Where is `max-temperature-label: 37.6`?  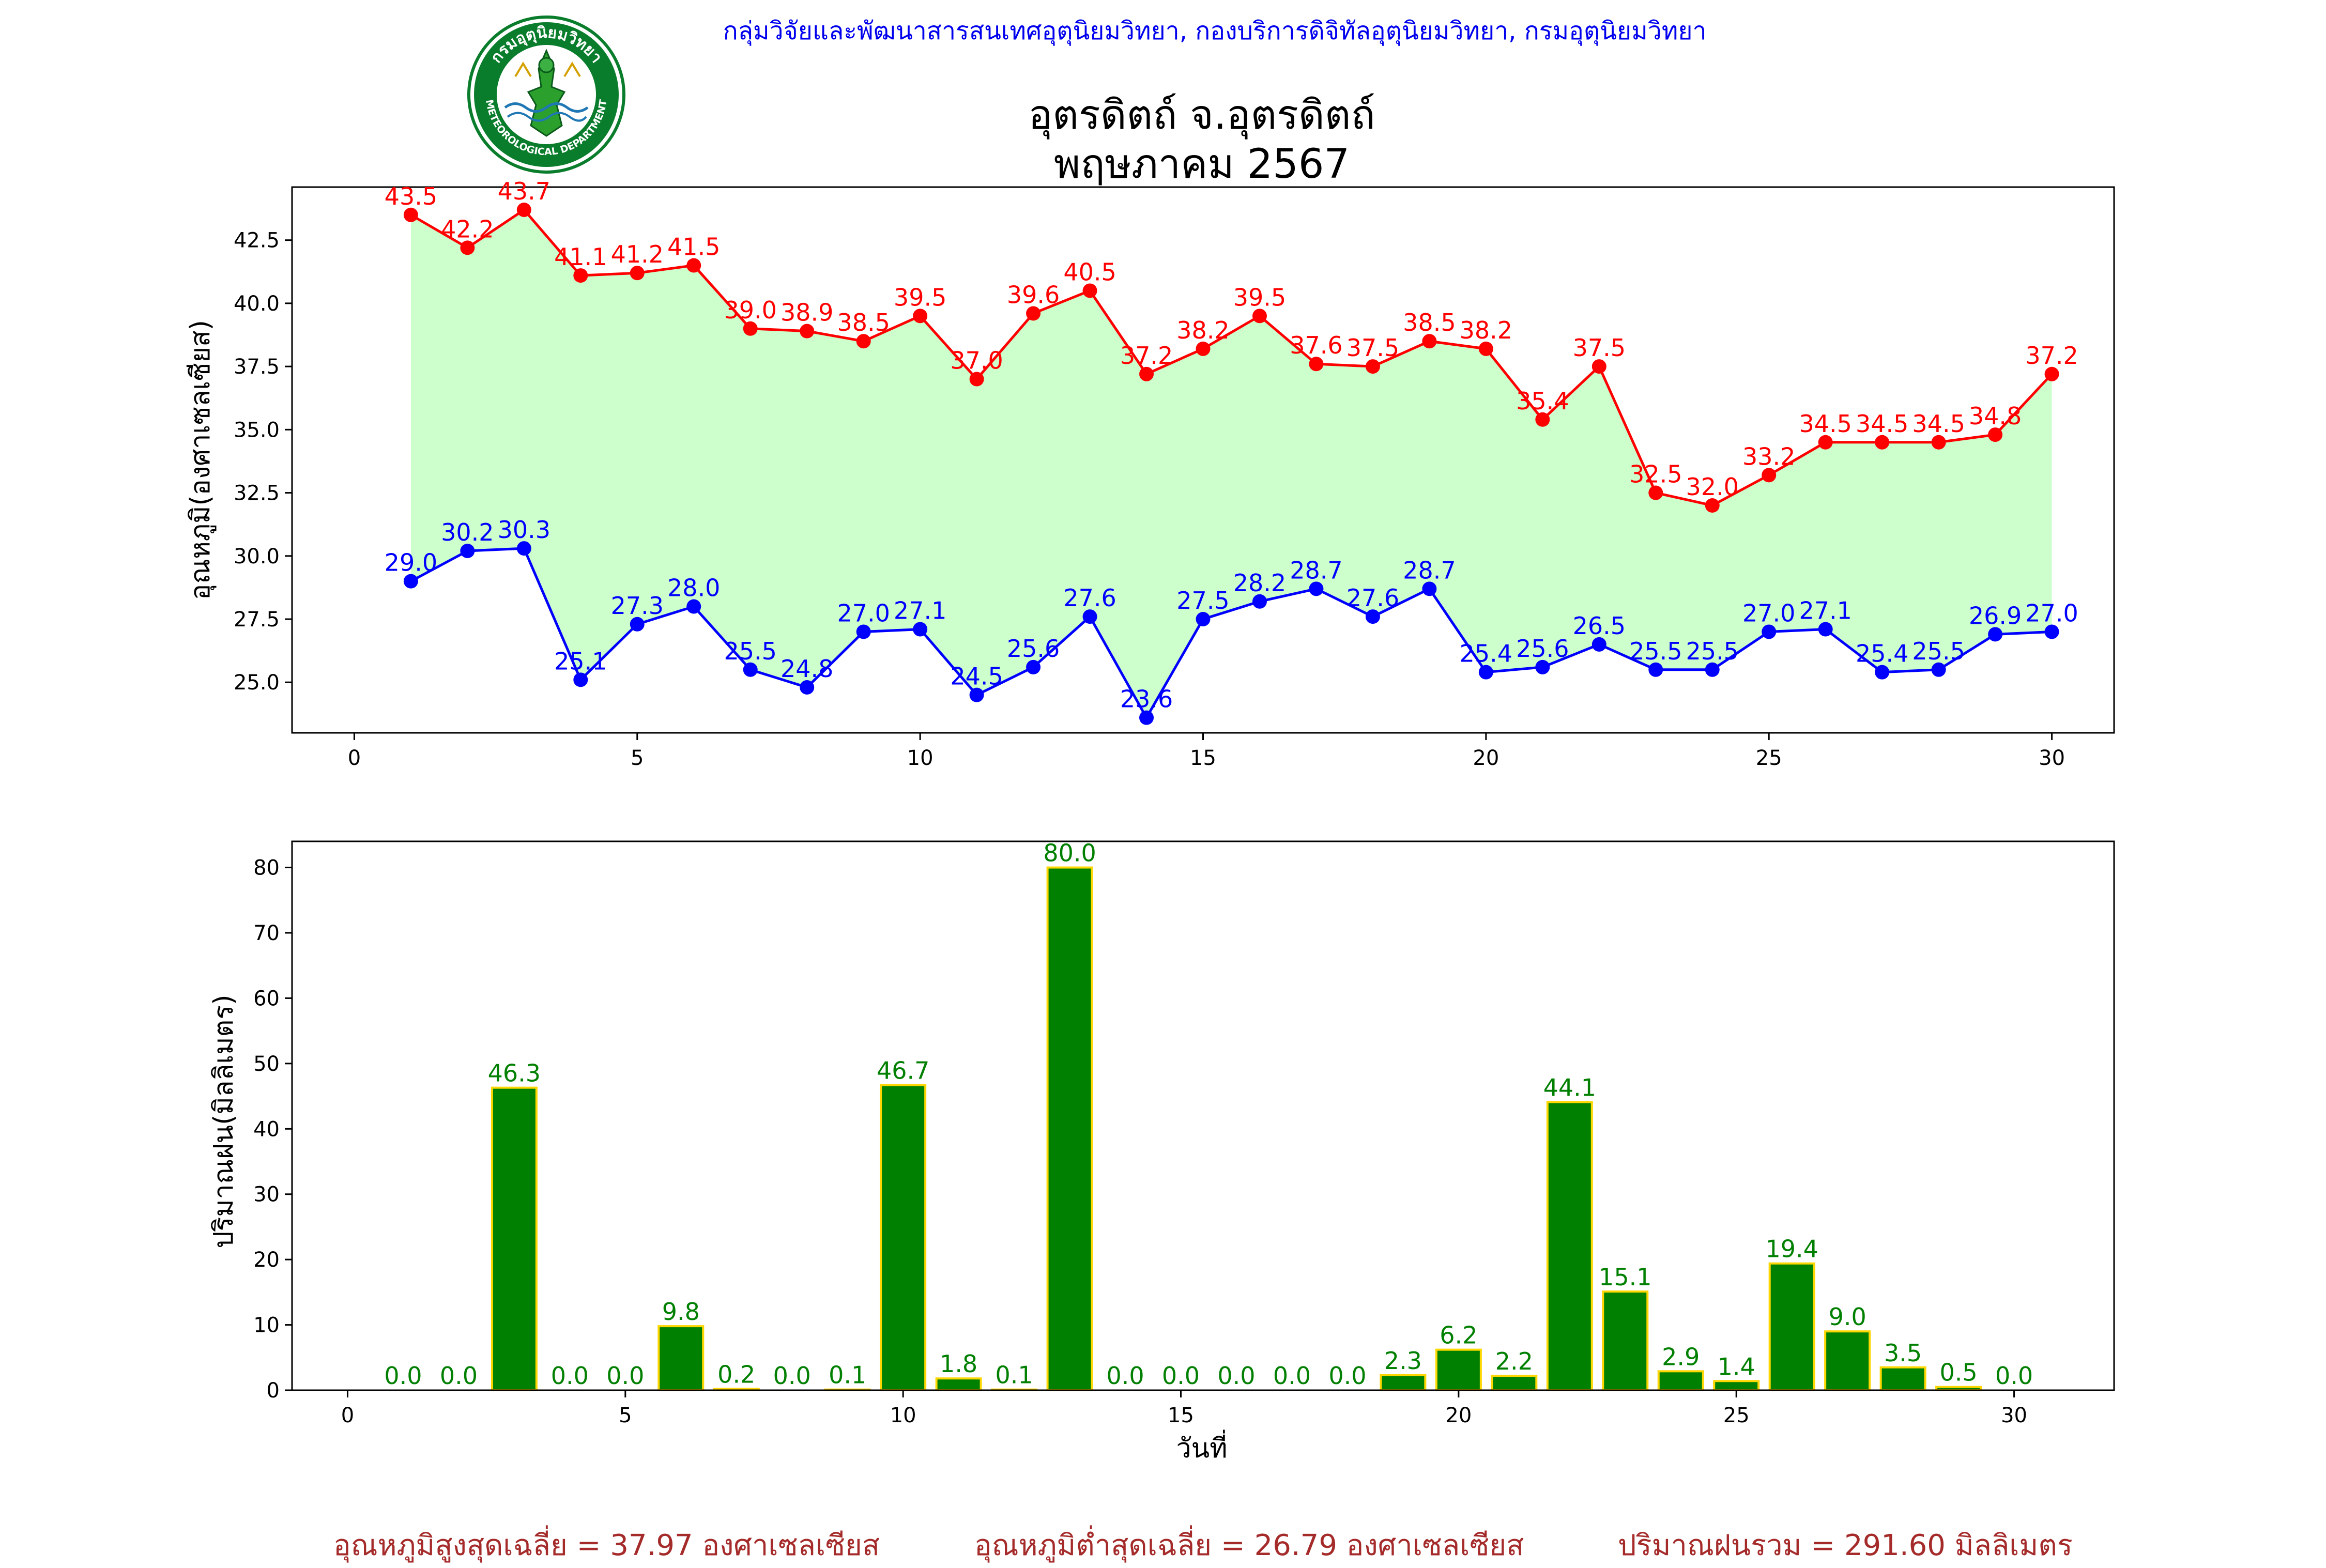
max-temperature-label: 37.6 is located at coordinates (1316, 345).